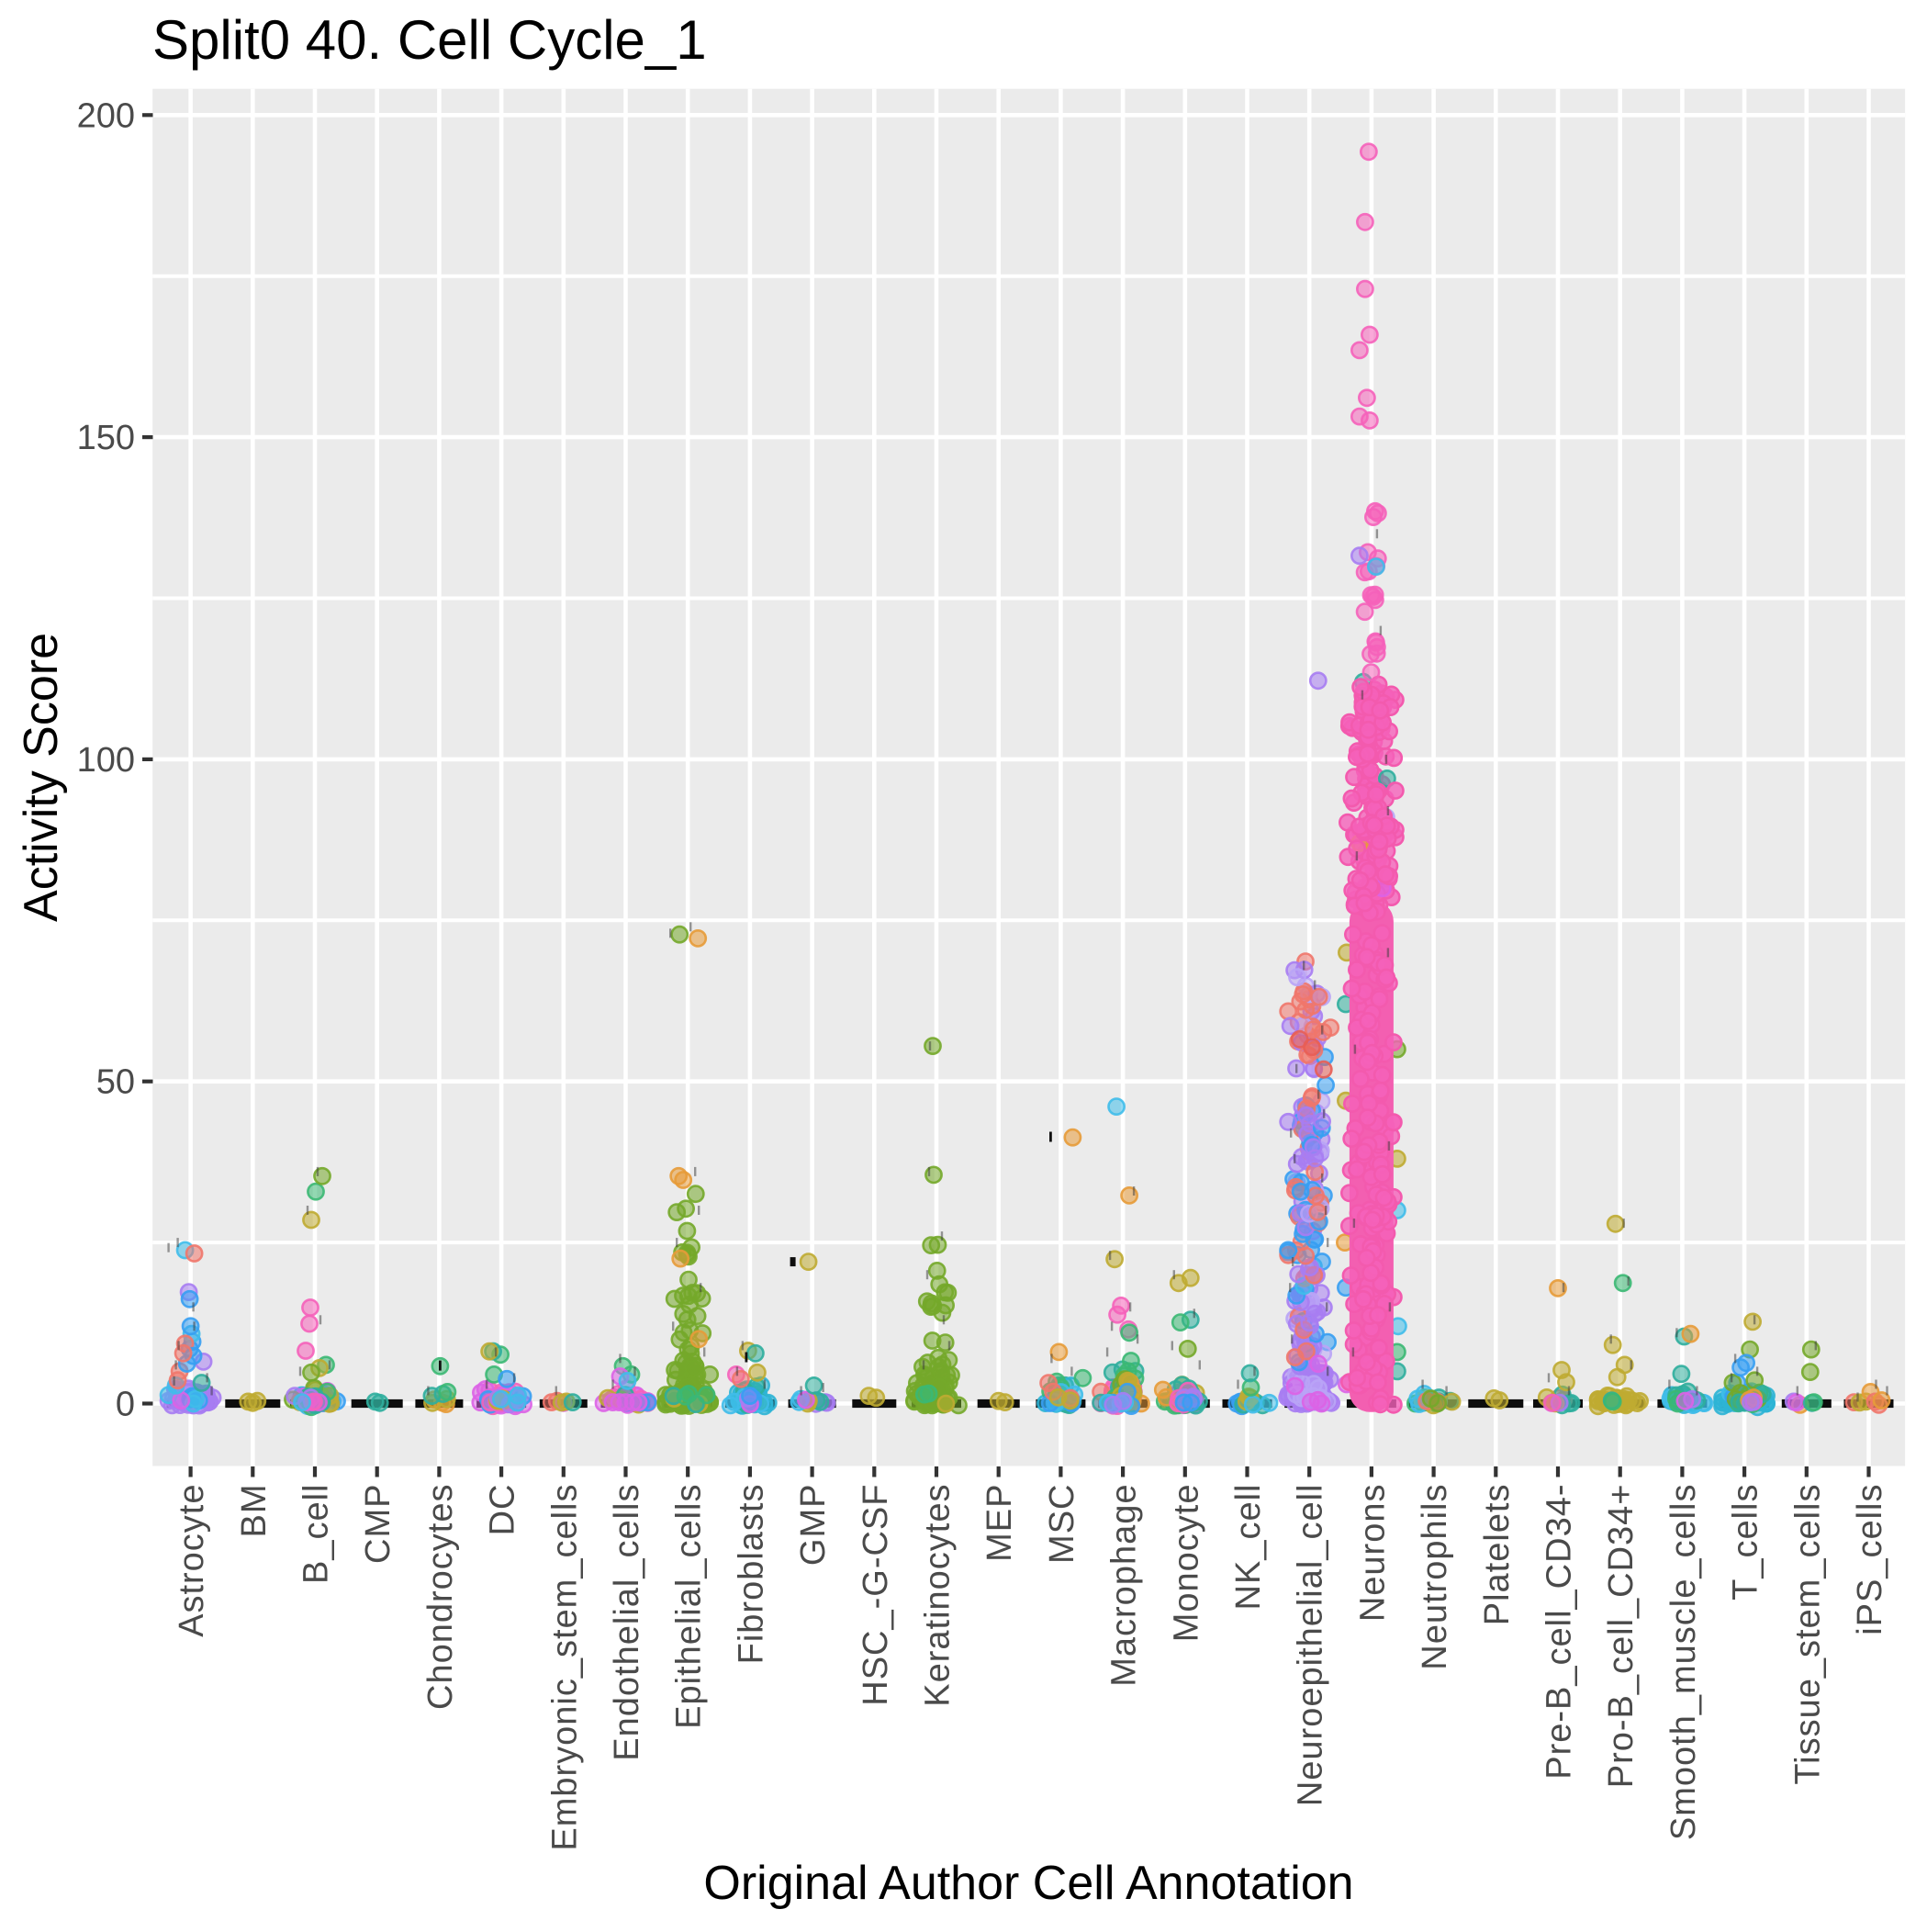 Image resolution: width=1927 pixels, height=1932 pixels. I want to click on svg-text: CMP, so click(379, 1524).